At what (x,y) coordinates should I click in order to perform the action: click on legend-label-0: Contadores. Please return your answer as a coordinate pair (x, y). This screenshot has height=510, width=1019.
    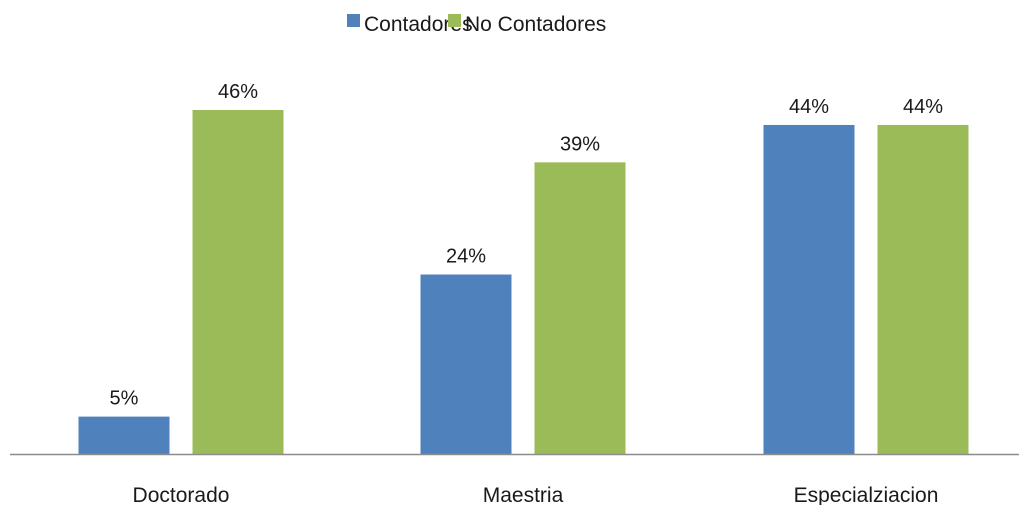
    Looking at the image, I should click on (418, 24).